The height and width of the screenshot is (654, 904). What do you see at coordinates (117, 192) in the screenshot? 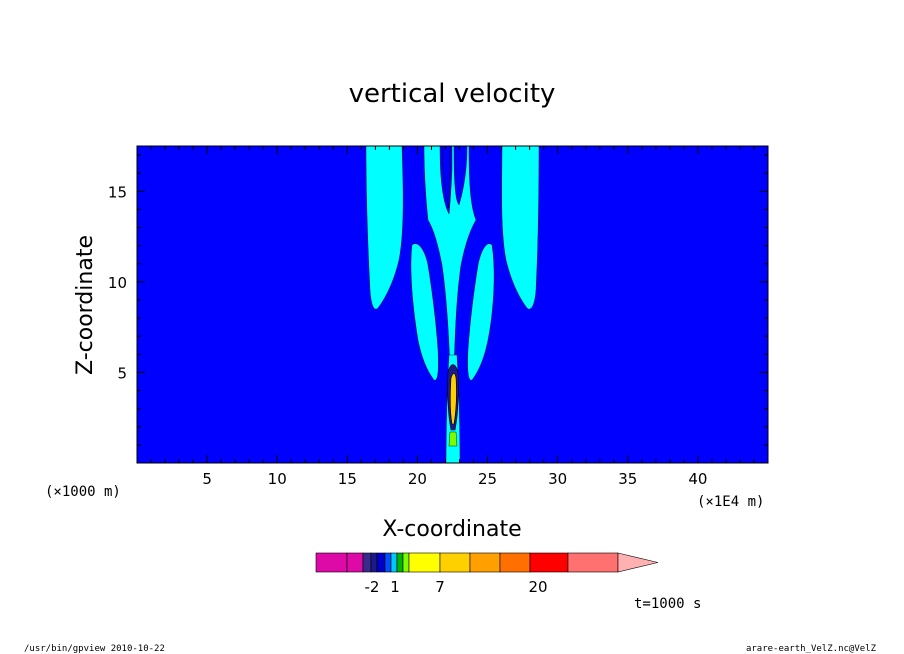
I see `y-tick-label: 15` at bounding box center [117, 192].